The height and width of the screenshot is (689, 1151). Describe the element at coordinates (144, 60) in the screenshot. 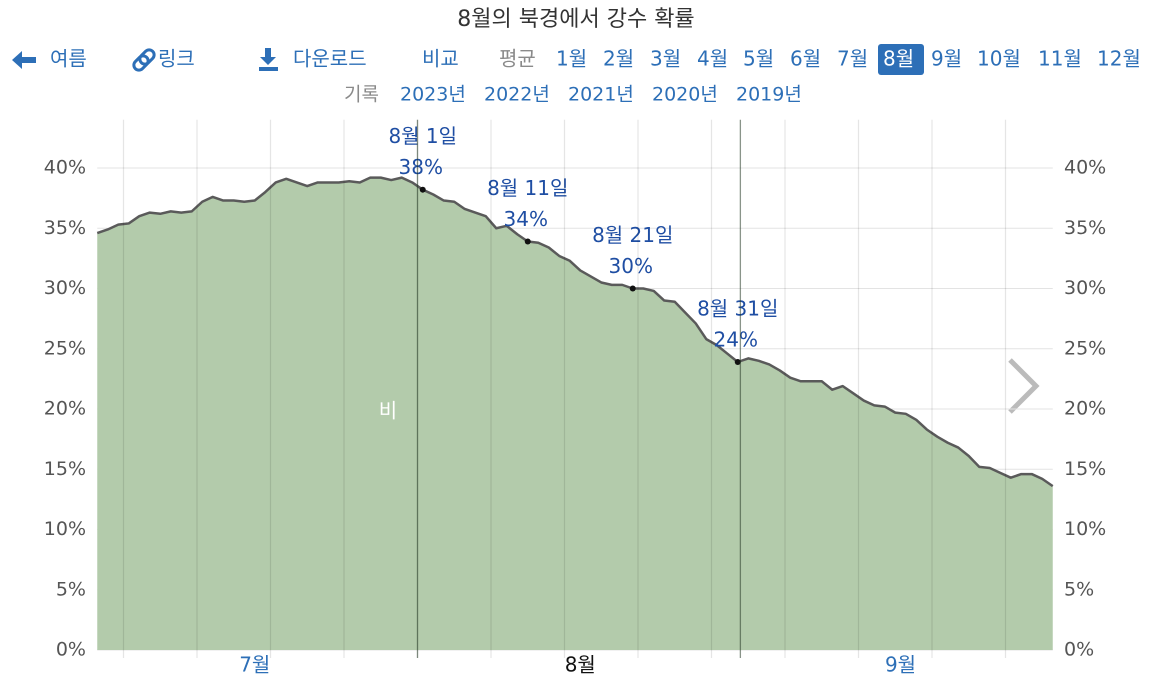

I see `link-icon` at that location.